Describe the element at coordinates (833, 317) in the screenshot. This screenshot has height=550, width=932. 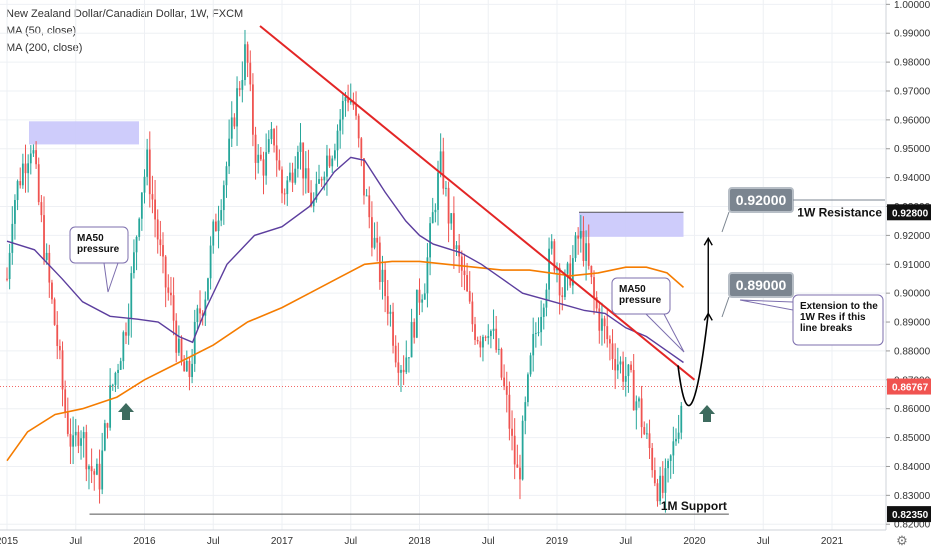
I see `extension-note-line: 1W Res if this` at that location.